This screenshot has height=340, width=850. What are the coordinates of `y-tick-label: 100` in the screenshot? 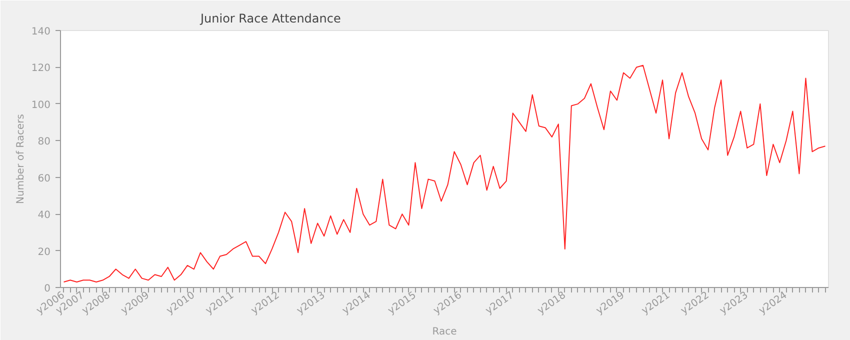 It's located at (41, 105).